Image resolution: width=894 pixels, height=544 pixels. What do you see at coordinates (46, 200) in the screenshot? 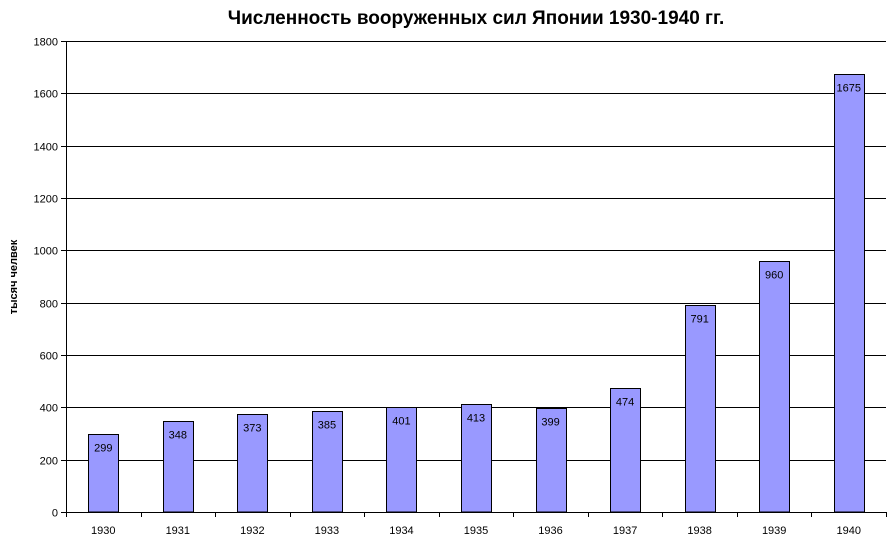
I see `y-tick-label: 1200` at bounding box center [46, 200].